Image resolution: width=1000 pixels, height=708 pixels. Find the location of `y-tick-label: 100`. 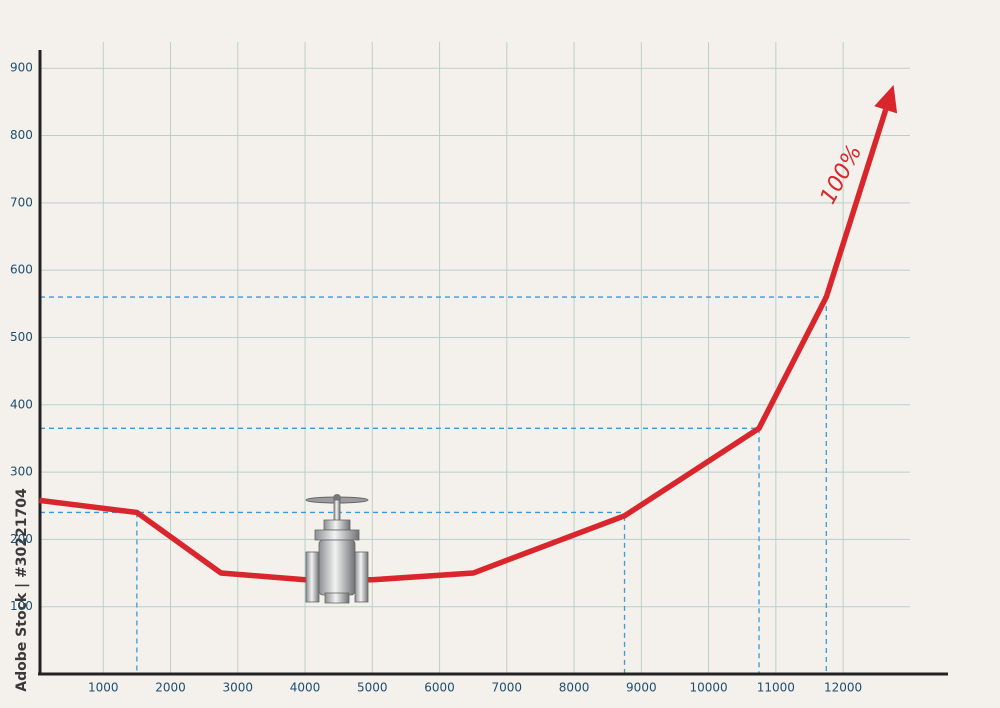

y-tick-label: 100 is located at coordinates (21, 606).